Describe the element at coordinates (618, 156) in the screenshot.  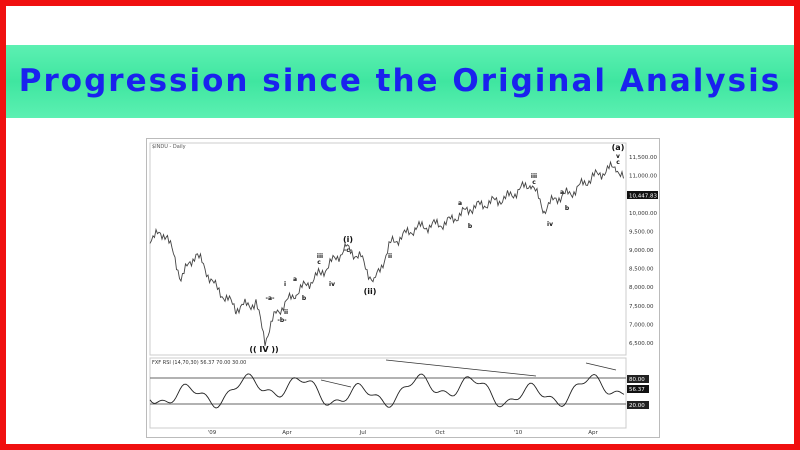
I see `wave-label: v` at that location.